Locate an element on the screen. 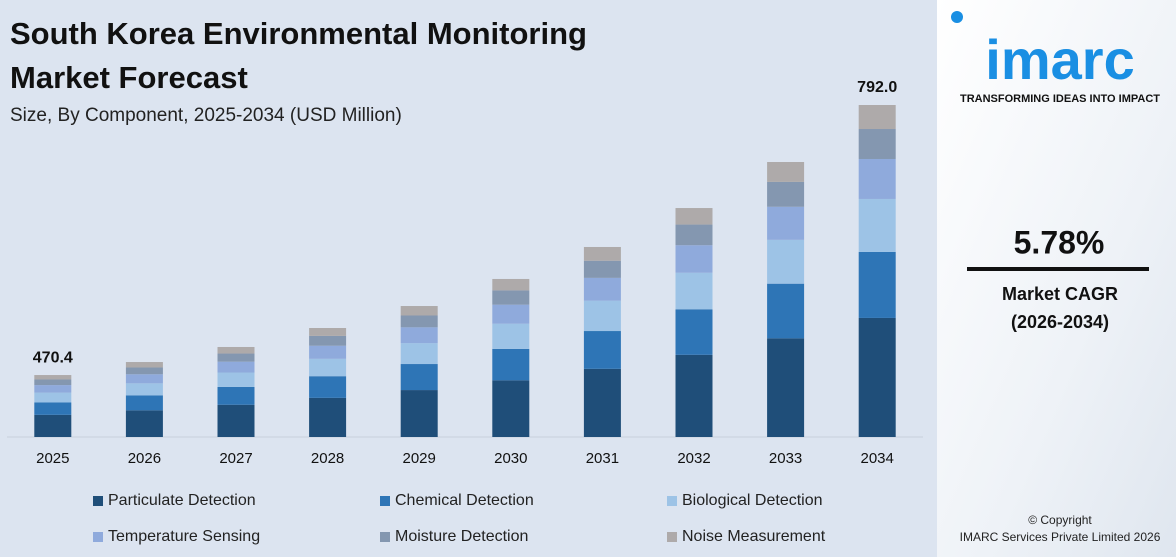  logo-dot is located at coordinates (957, 17).